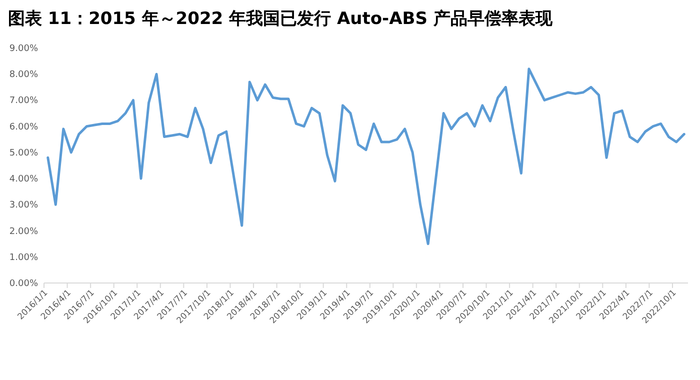  I want to click on y-tick-label: 6.00%, so click(23, 127).